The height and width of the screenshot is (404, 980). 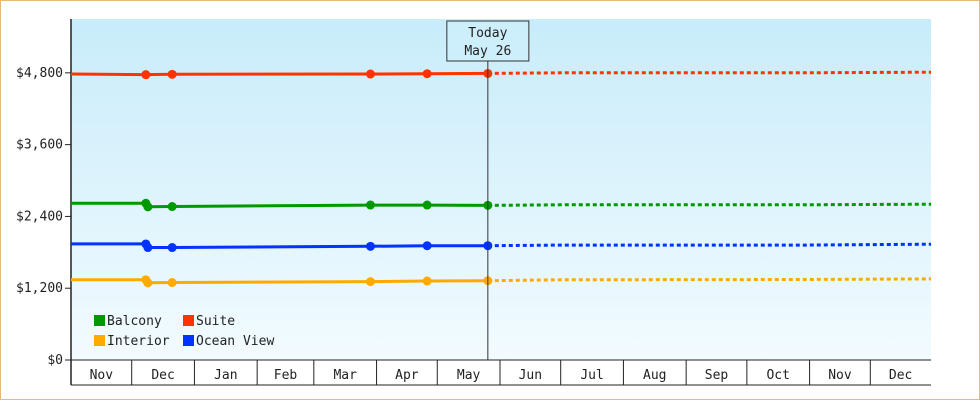 I want to click on legend-swatch-suite, so click(x=188, y=320).